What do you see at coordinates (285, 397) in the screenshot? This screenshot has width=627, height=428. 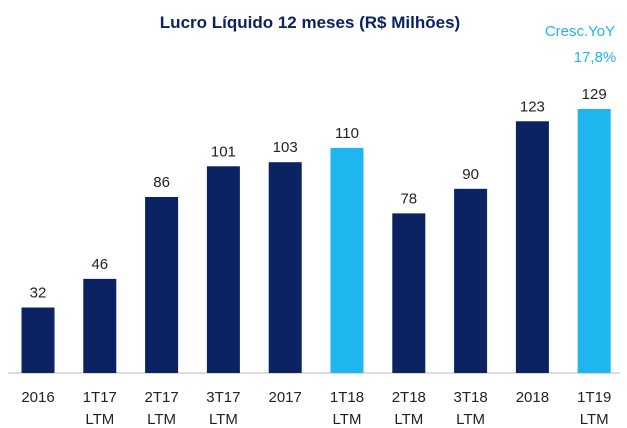 I see `x-tick-label: 2017` at bounding box center [285, 397].